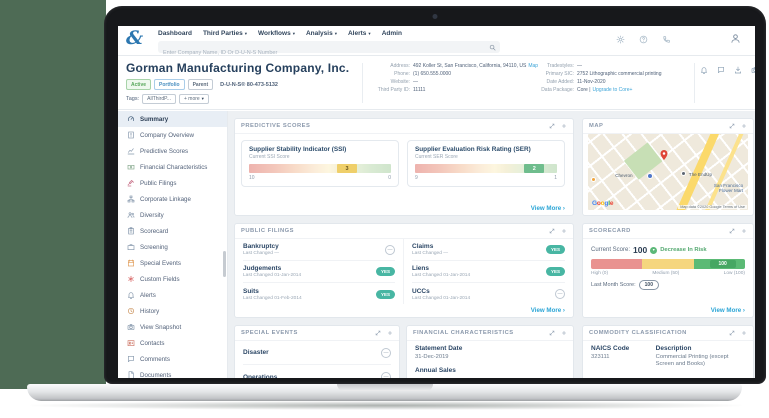 The width and height of the screenshot is (769, 418). Describe the element at coordinates (131, 247) in the screenshot. I see `briefcase-icon` at that location.